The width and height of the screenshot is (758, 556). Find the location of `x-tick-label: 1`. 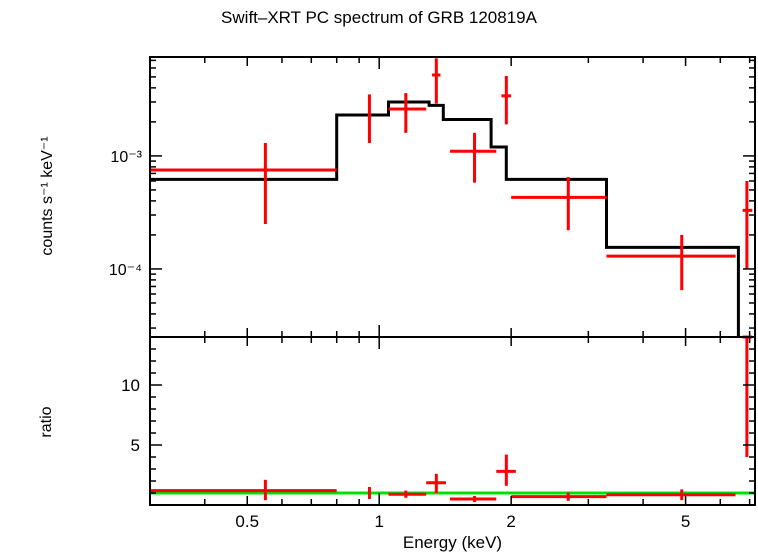

x-tick-label: 1 is located at coordinates (378, 521).